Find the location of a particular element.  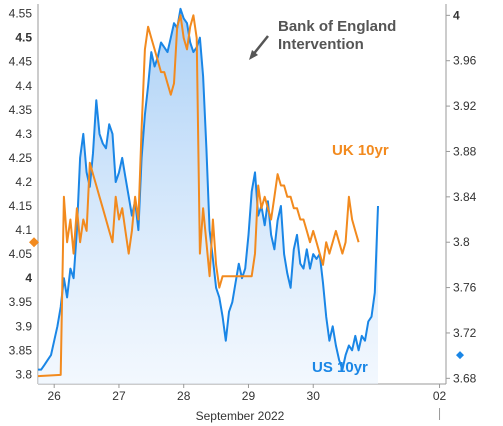

uk-series-label: UK 10yr is located at coordinates (360, 150).